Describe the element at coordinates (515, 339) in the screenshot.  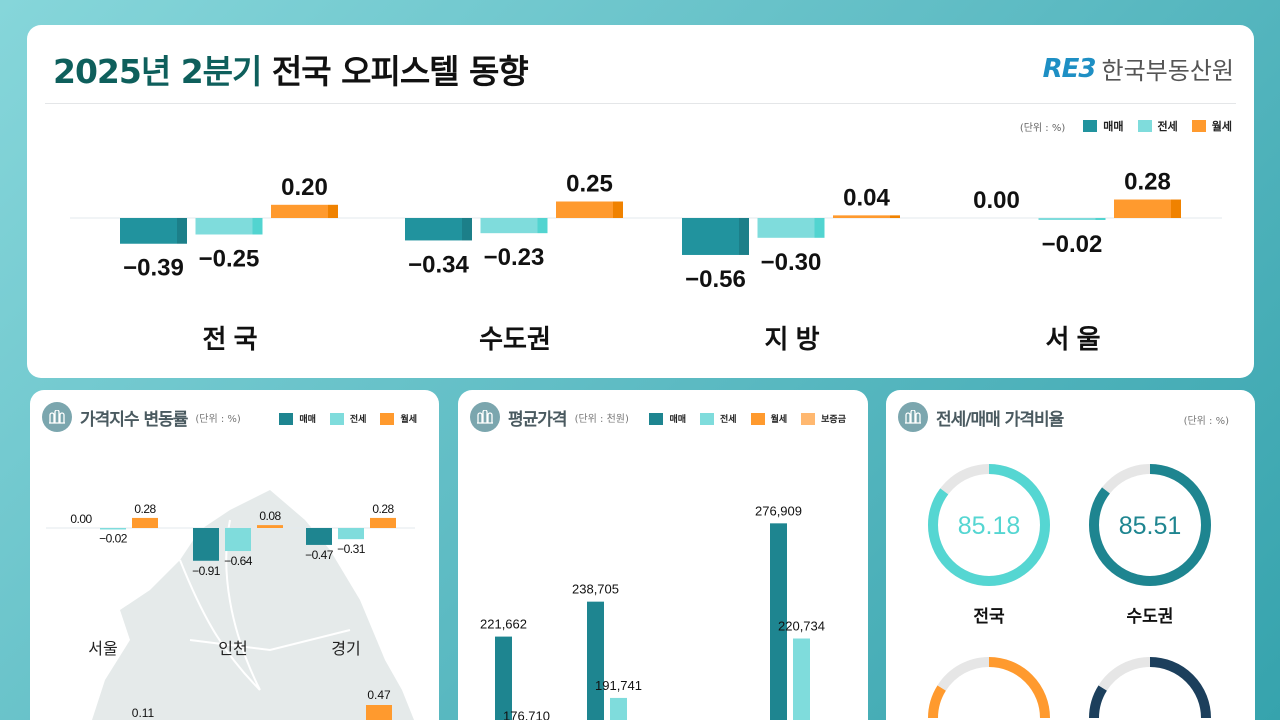
I see `category-label: 수도권` at that location.